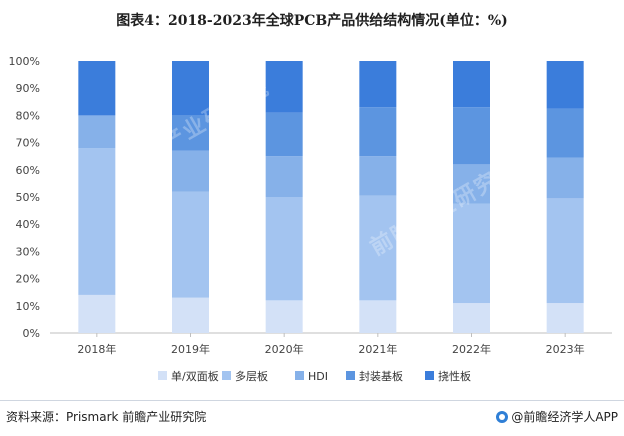 This screenshot has width=624, height=436. What do you see at coordinates (28, 279) in the screenshot?
I see `y-tick-label: 20%` at bounding box center [28, 279].